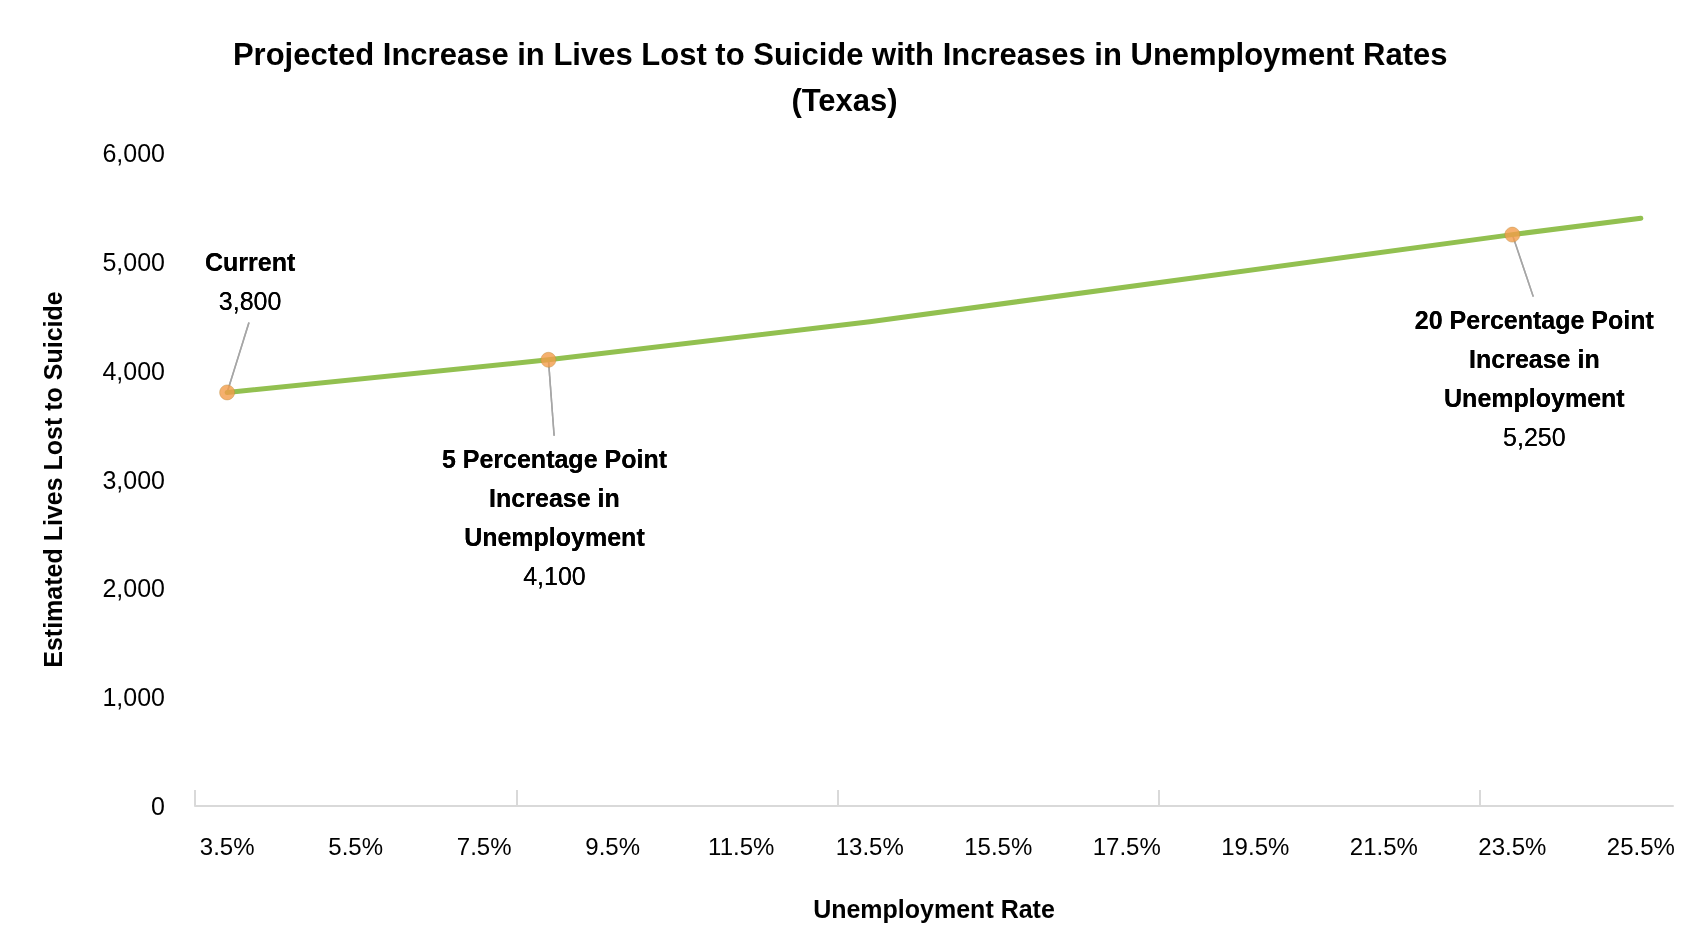 The height and width of the screenshot is (942, 1689). Describe the element at coordinates (1640, 846) in the screenshot. I see `x-tick-label: 25.5%` at that location.